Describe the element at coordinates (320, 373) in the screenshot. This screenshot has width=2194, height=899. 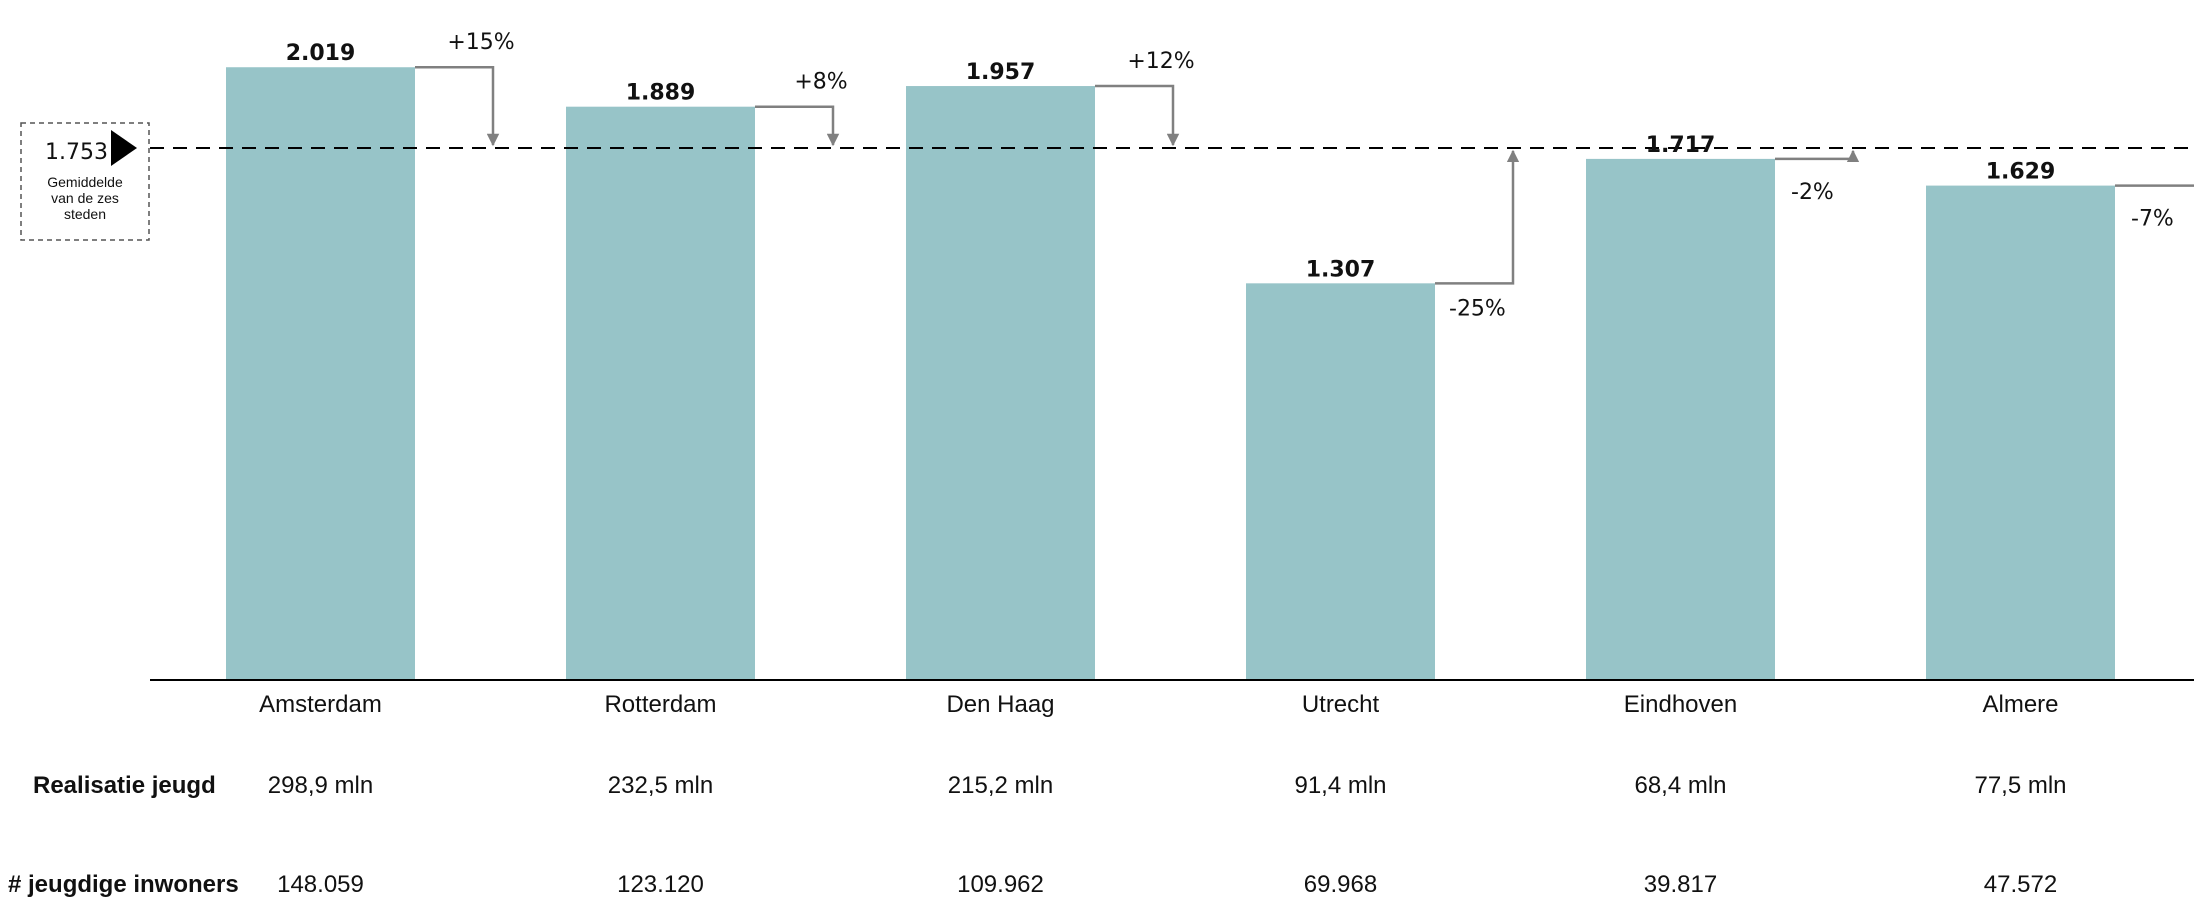
I see `bar-amsterdam` at that location.